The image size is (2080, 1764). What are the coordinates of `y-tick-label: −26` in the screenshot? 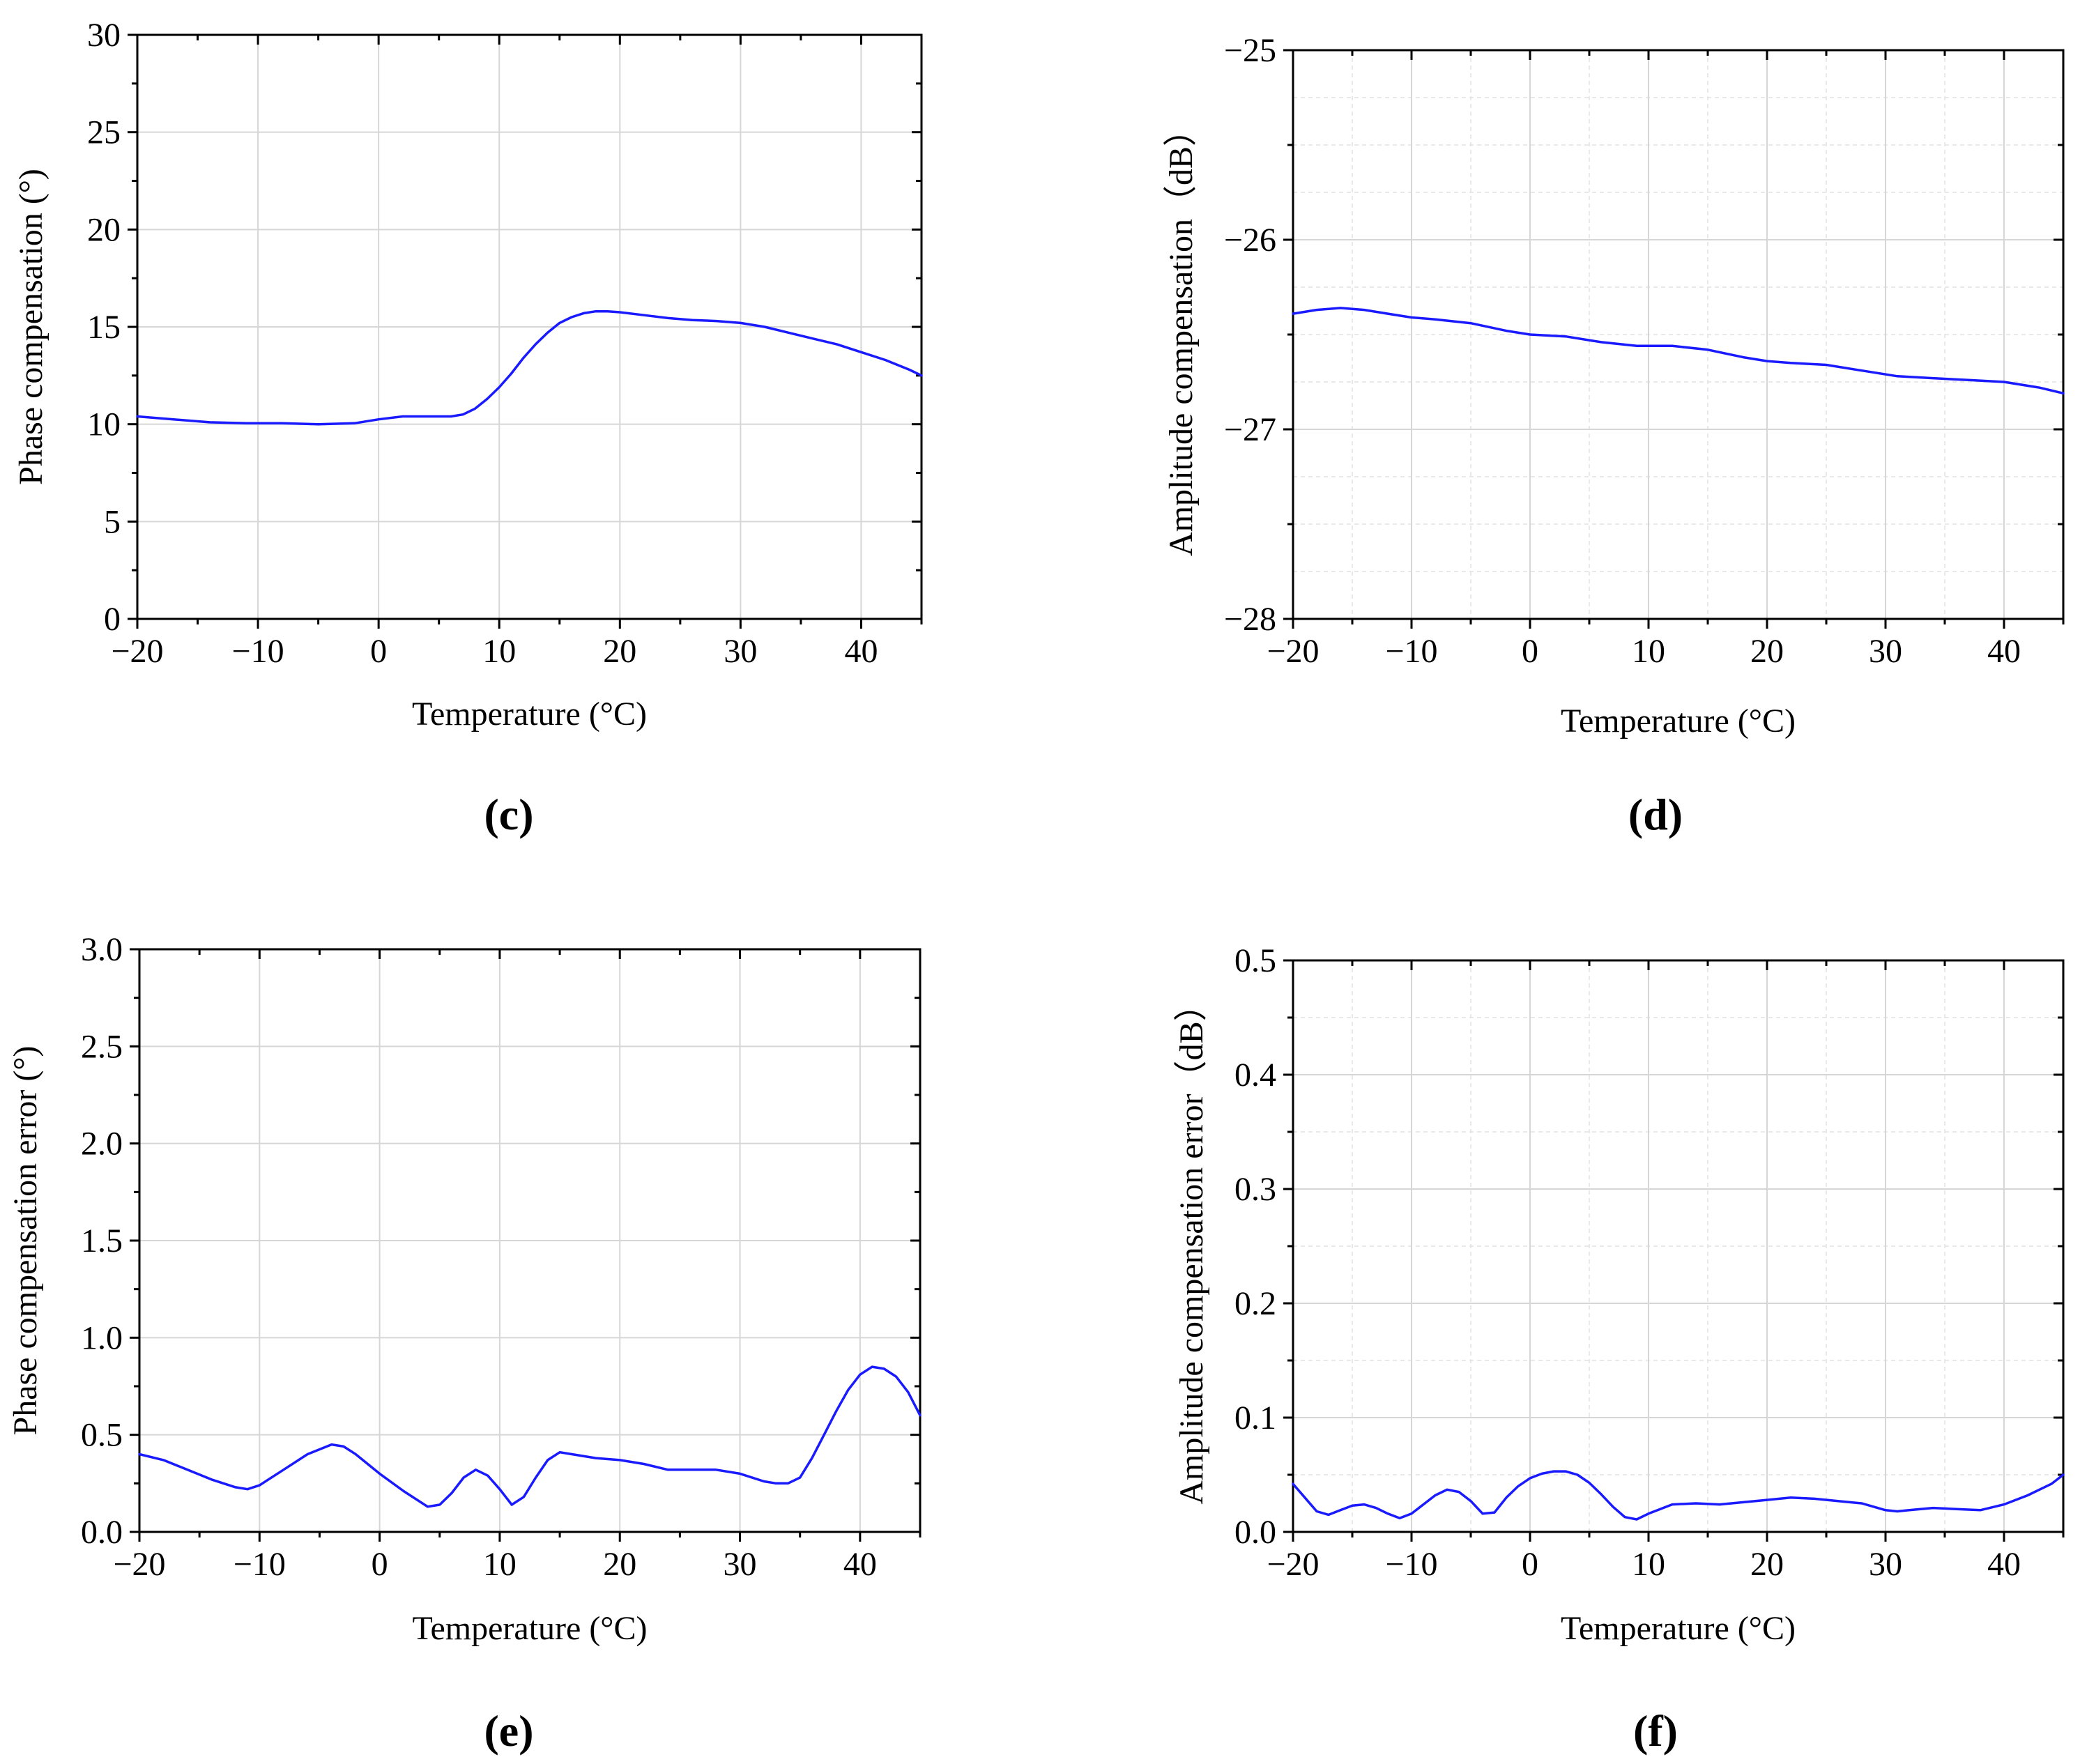 It's located at (1250, 241).